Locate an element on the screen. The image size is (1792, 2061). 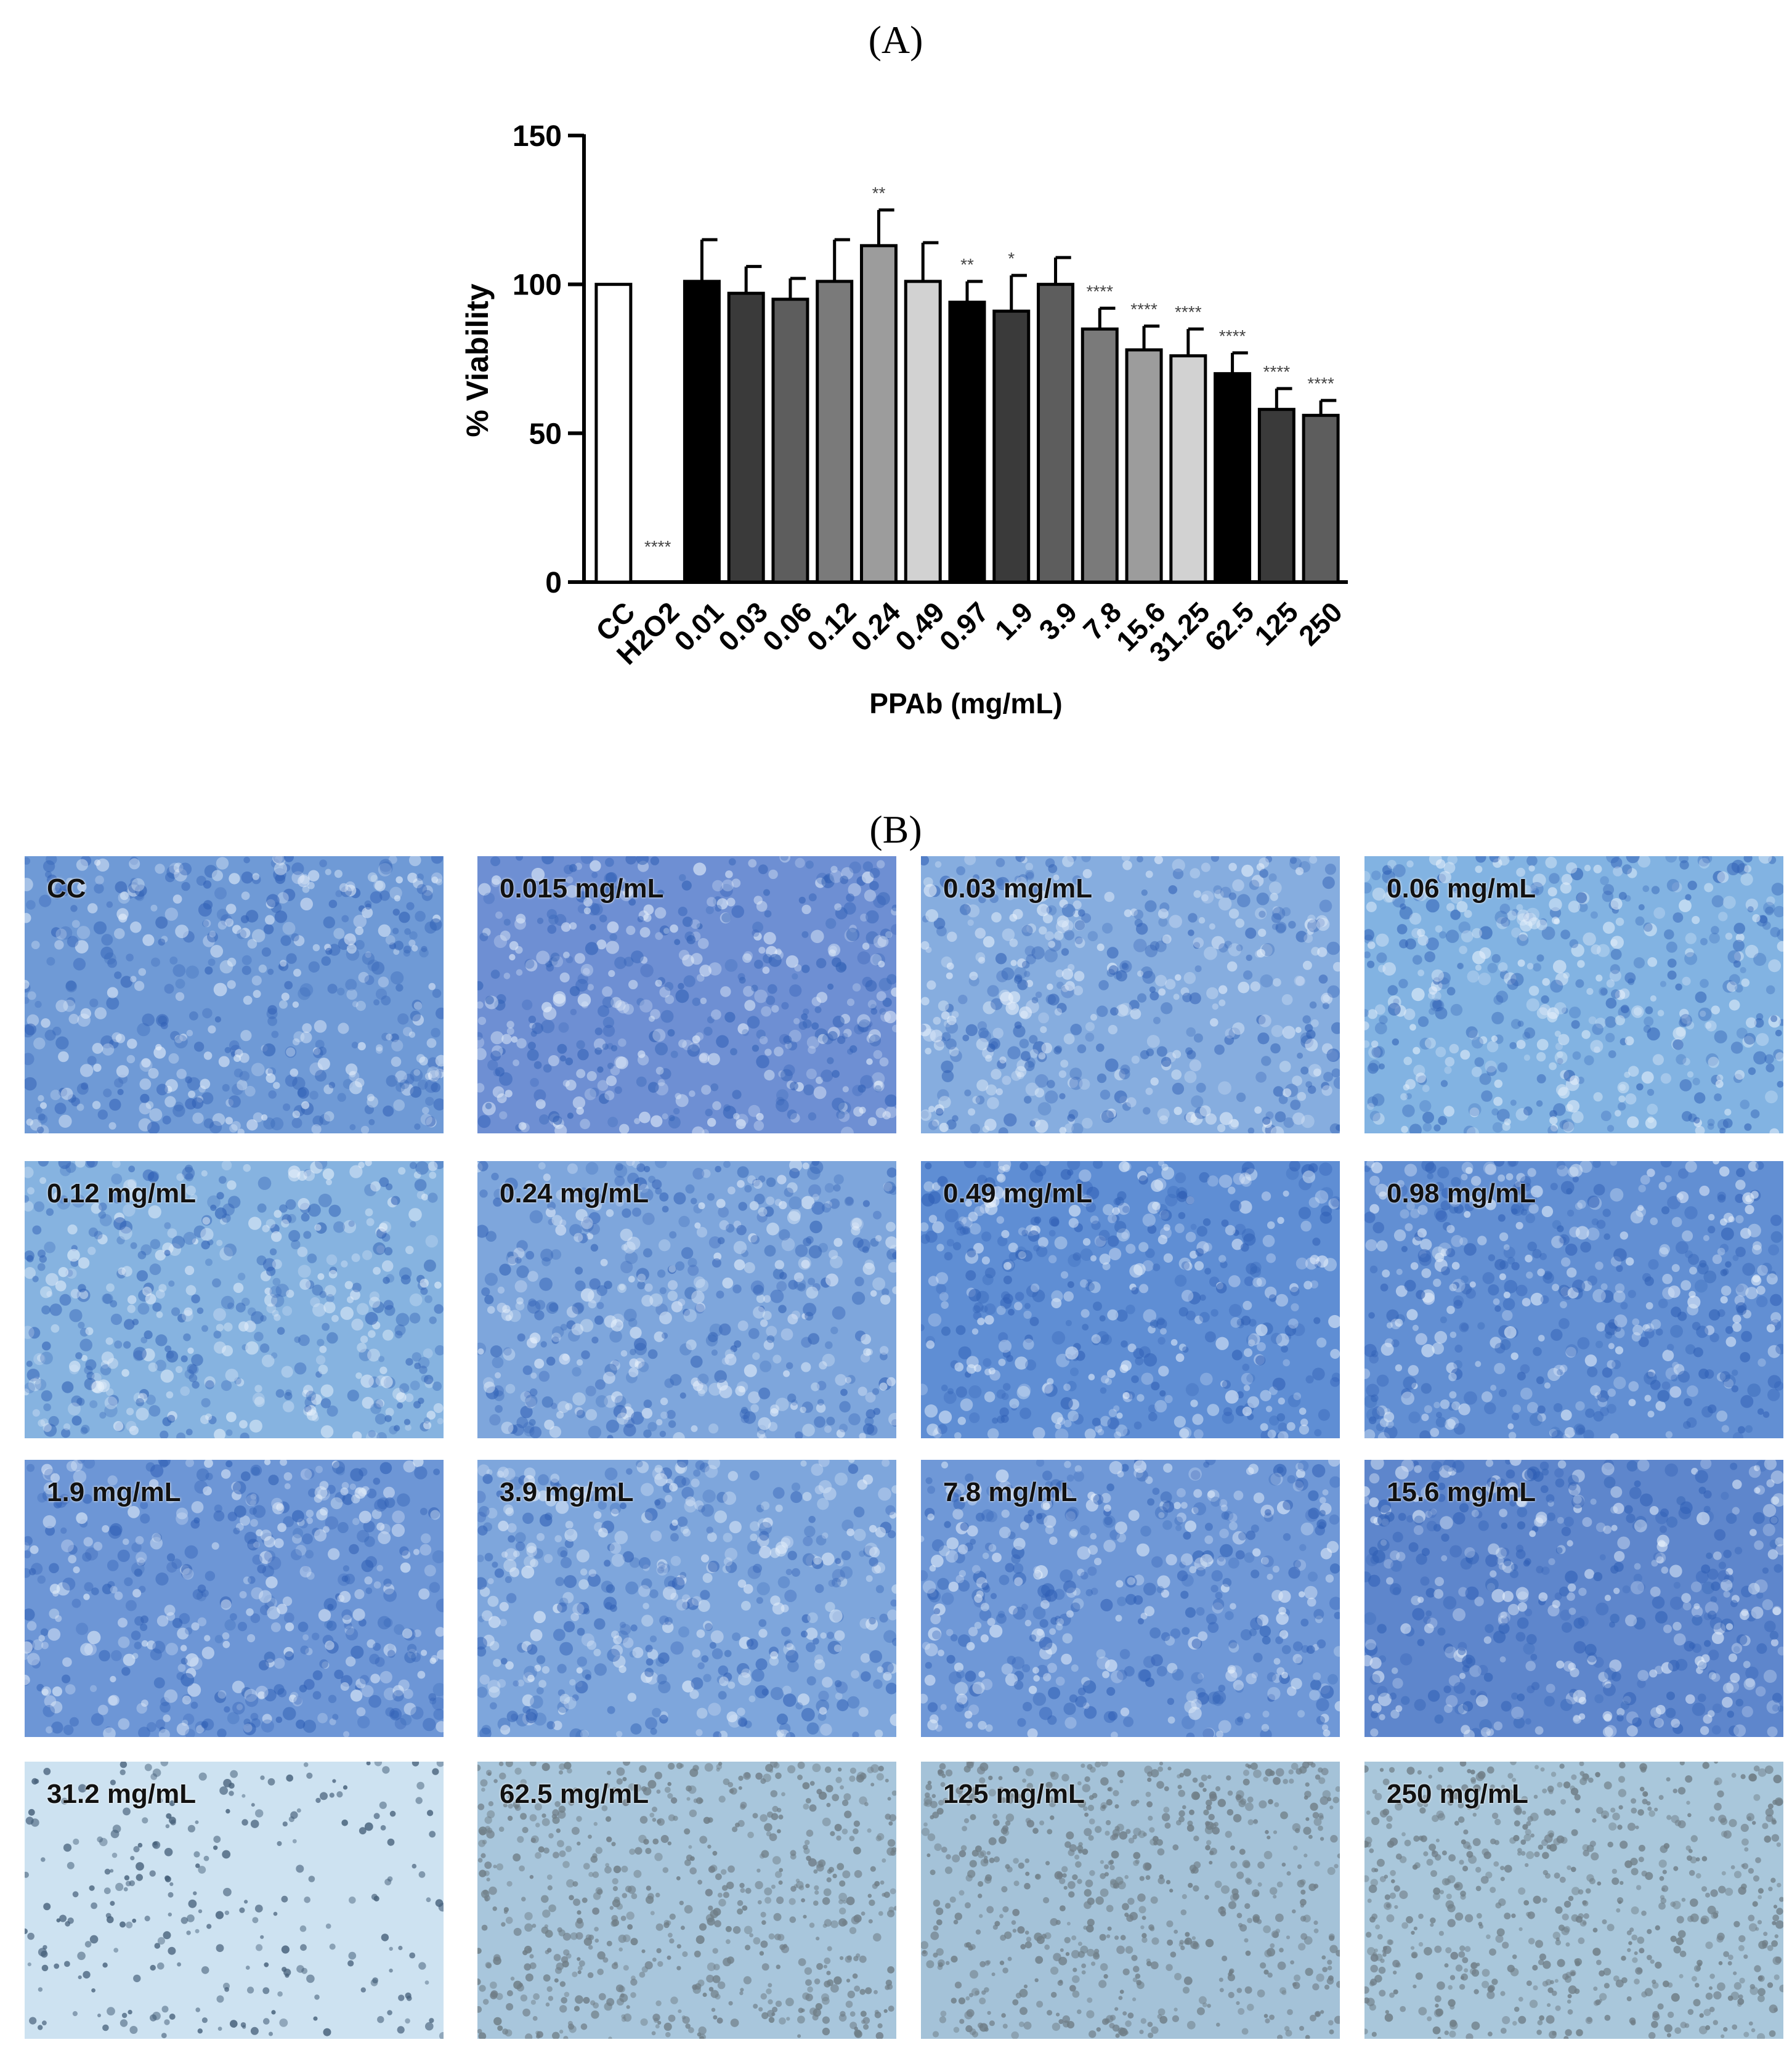
bar-1.9 is located at coordinates (1011, 446).